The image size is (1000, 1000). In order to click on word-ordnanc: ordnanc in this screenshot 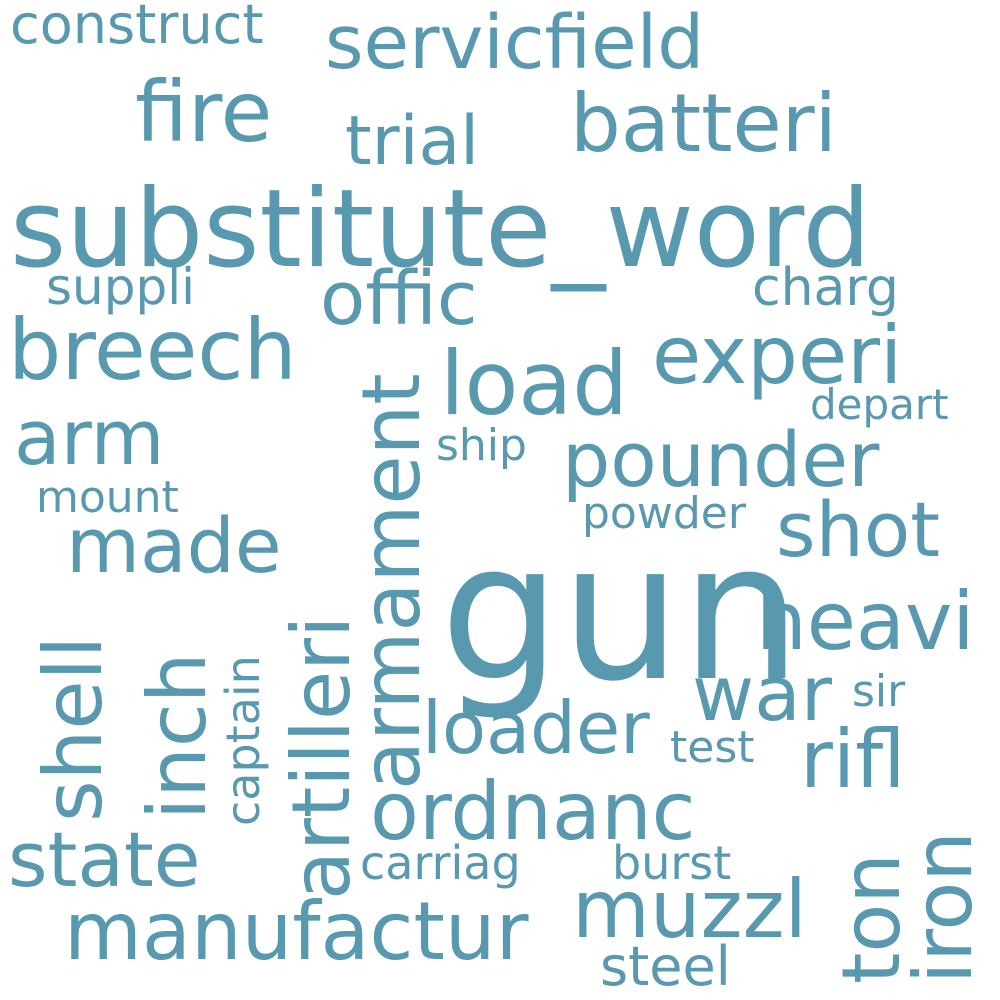, I will do `click(533, 811)`.